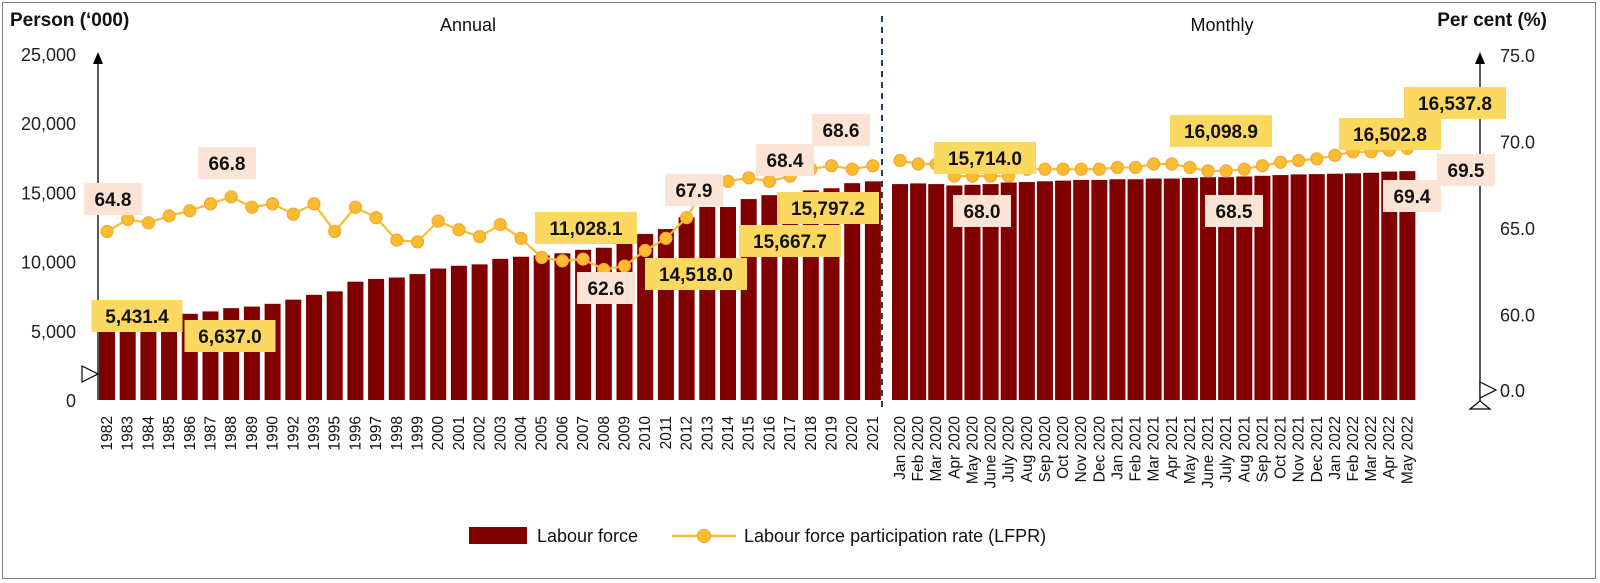 The image size is (1600, 583). Describe the element at coordinates (90, 374) in the screenshot. I see `left-axis-break-marker` at that location.